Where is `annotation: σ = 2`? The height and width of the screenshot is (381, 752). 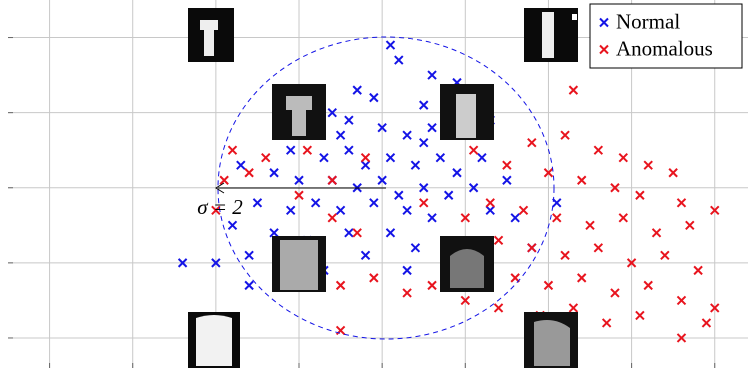
annotation: σ = 2 is located at coordinates (220, 207).